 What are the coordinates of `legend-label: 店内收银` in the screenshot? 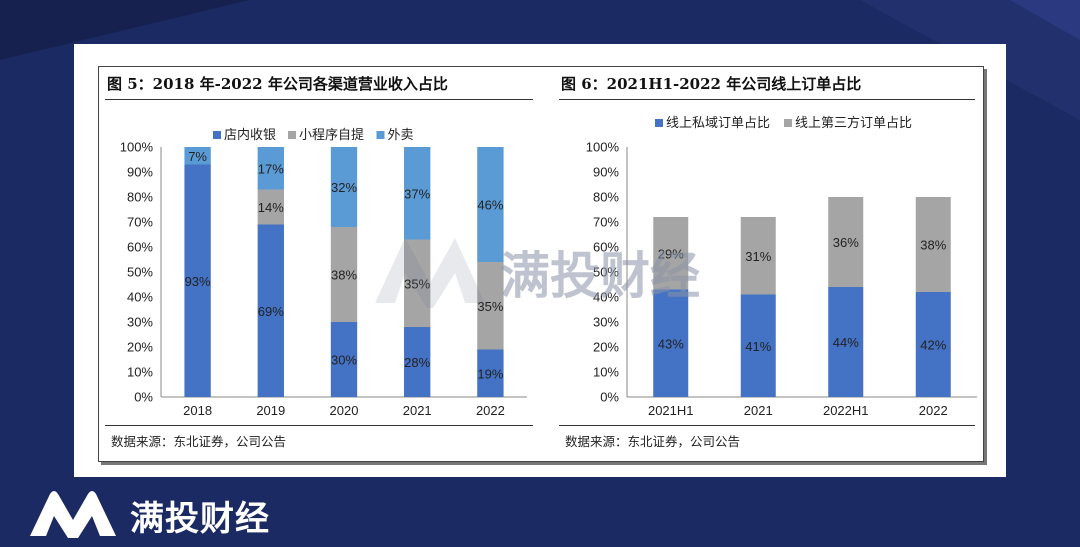 It's located at (250, 134).